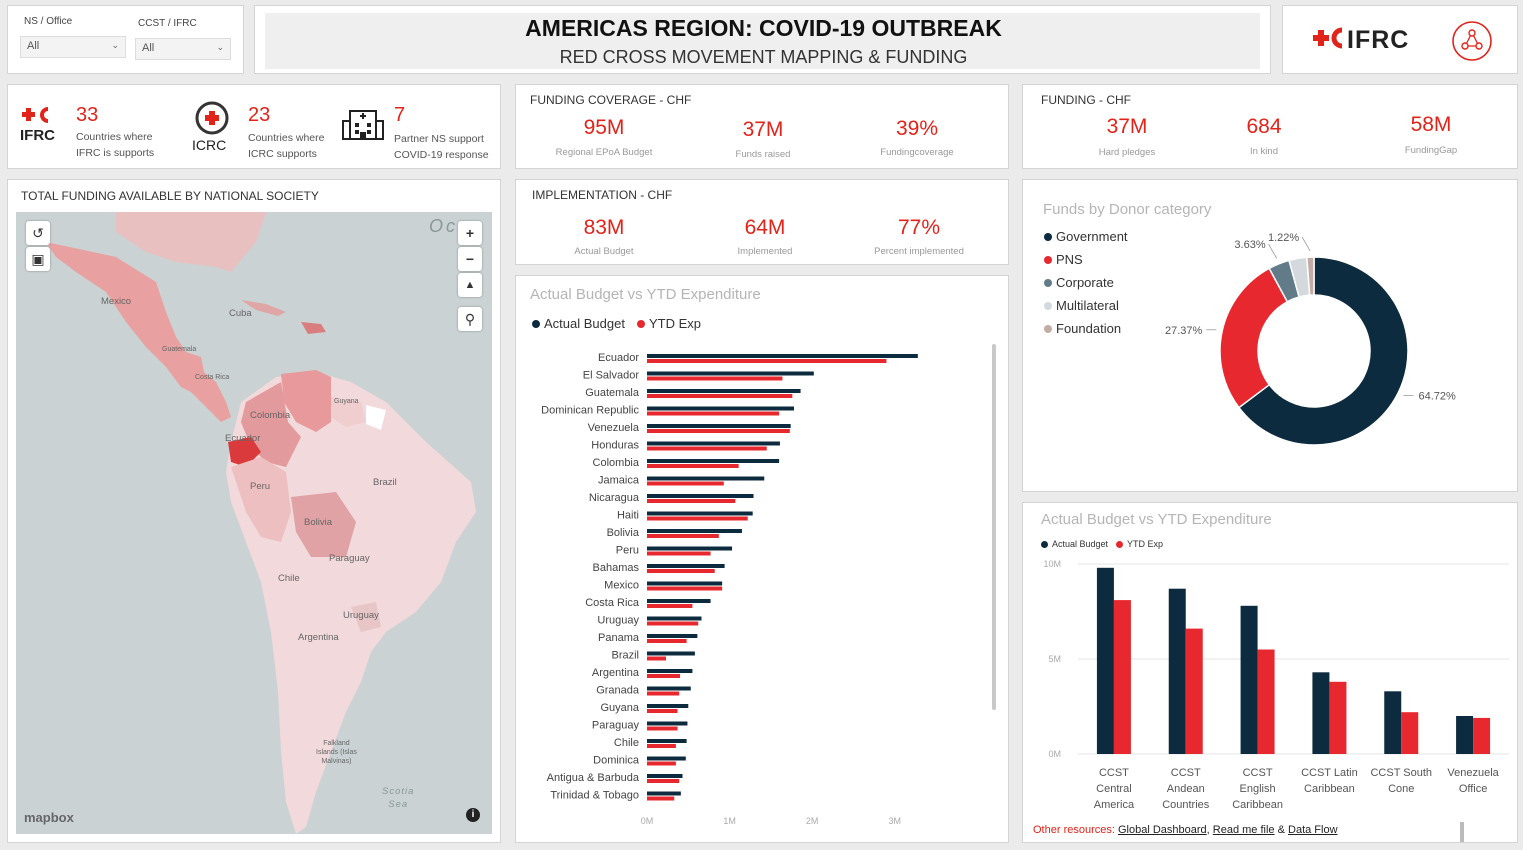  What do you see at coordinates (1054, 754) in the screenshot?
I see `y-tick-label: 0M` at bounding box center [1054, 754].